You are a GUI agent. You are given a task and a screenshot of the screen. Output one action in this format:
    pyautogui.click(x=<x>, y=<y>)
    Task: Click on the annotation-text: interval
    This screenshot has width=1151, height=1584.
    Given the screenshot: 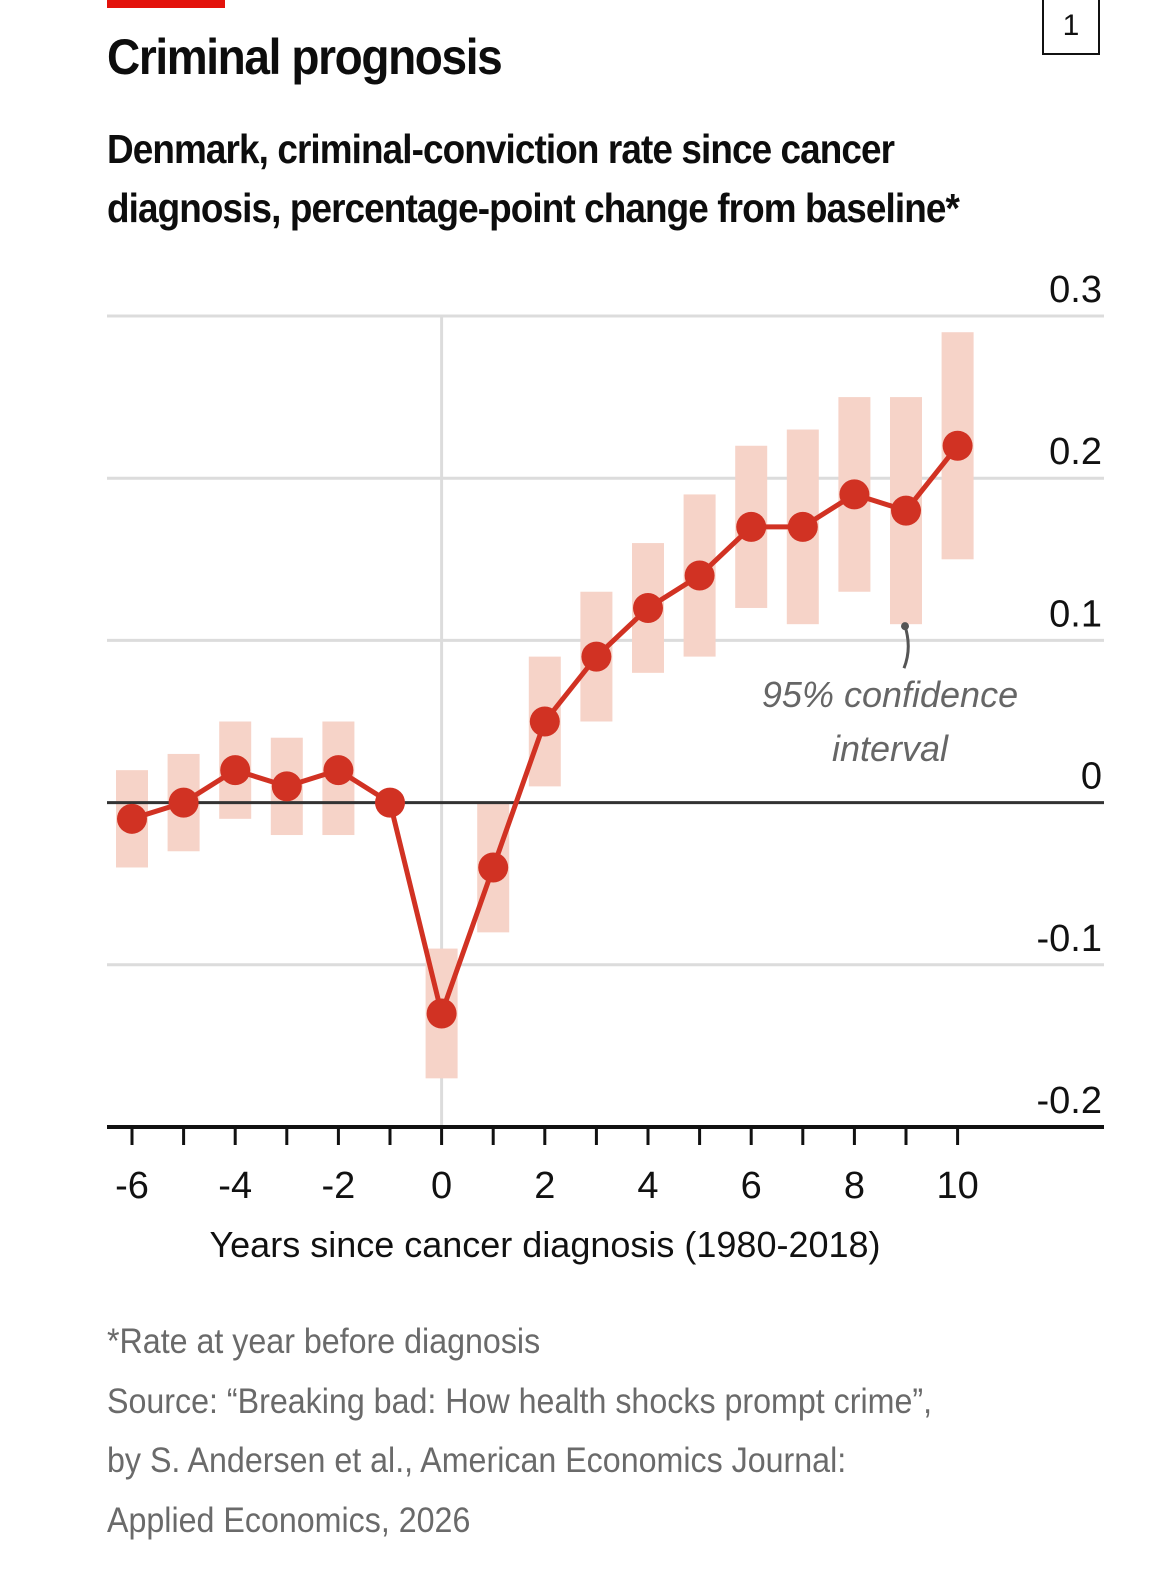 What is the action you would take?
    pyautogui.click(x=890, y=748)
    